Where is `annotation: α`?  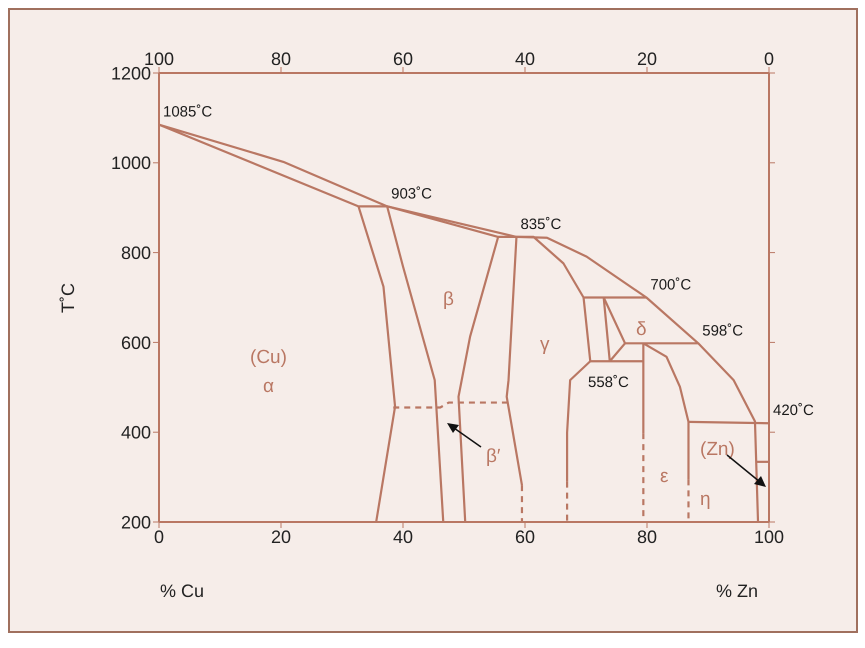 annotation: α is located at coordinates (268, 386).